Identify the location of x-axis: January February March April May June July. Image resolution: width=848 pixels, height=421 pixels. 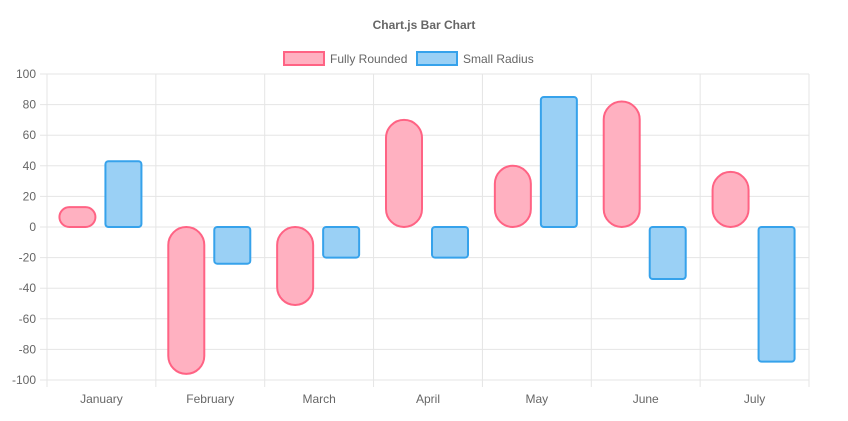
(422, 399).